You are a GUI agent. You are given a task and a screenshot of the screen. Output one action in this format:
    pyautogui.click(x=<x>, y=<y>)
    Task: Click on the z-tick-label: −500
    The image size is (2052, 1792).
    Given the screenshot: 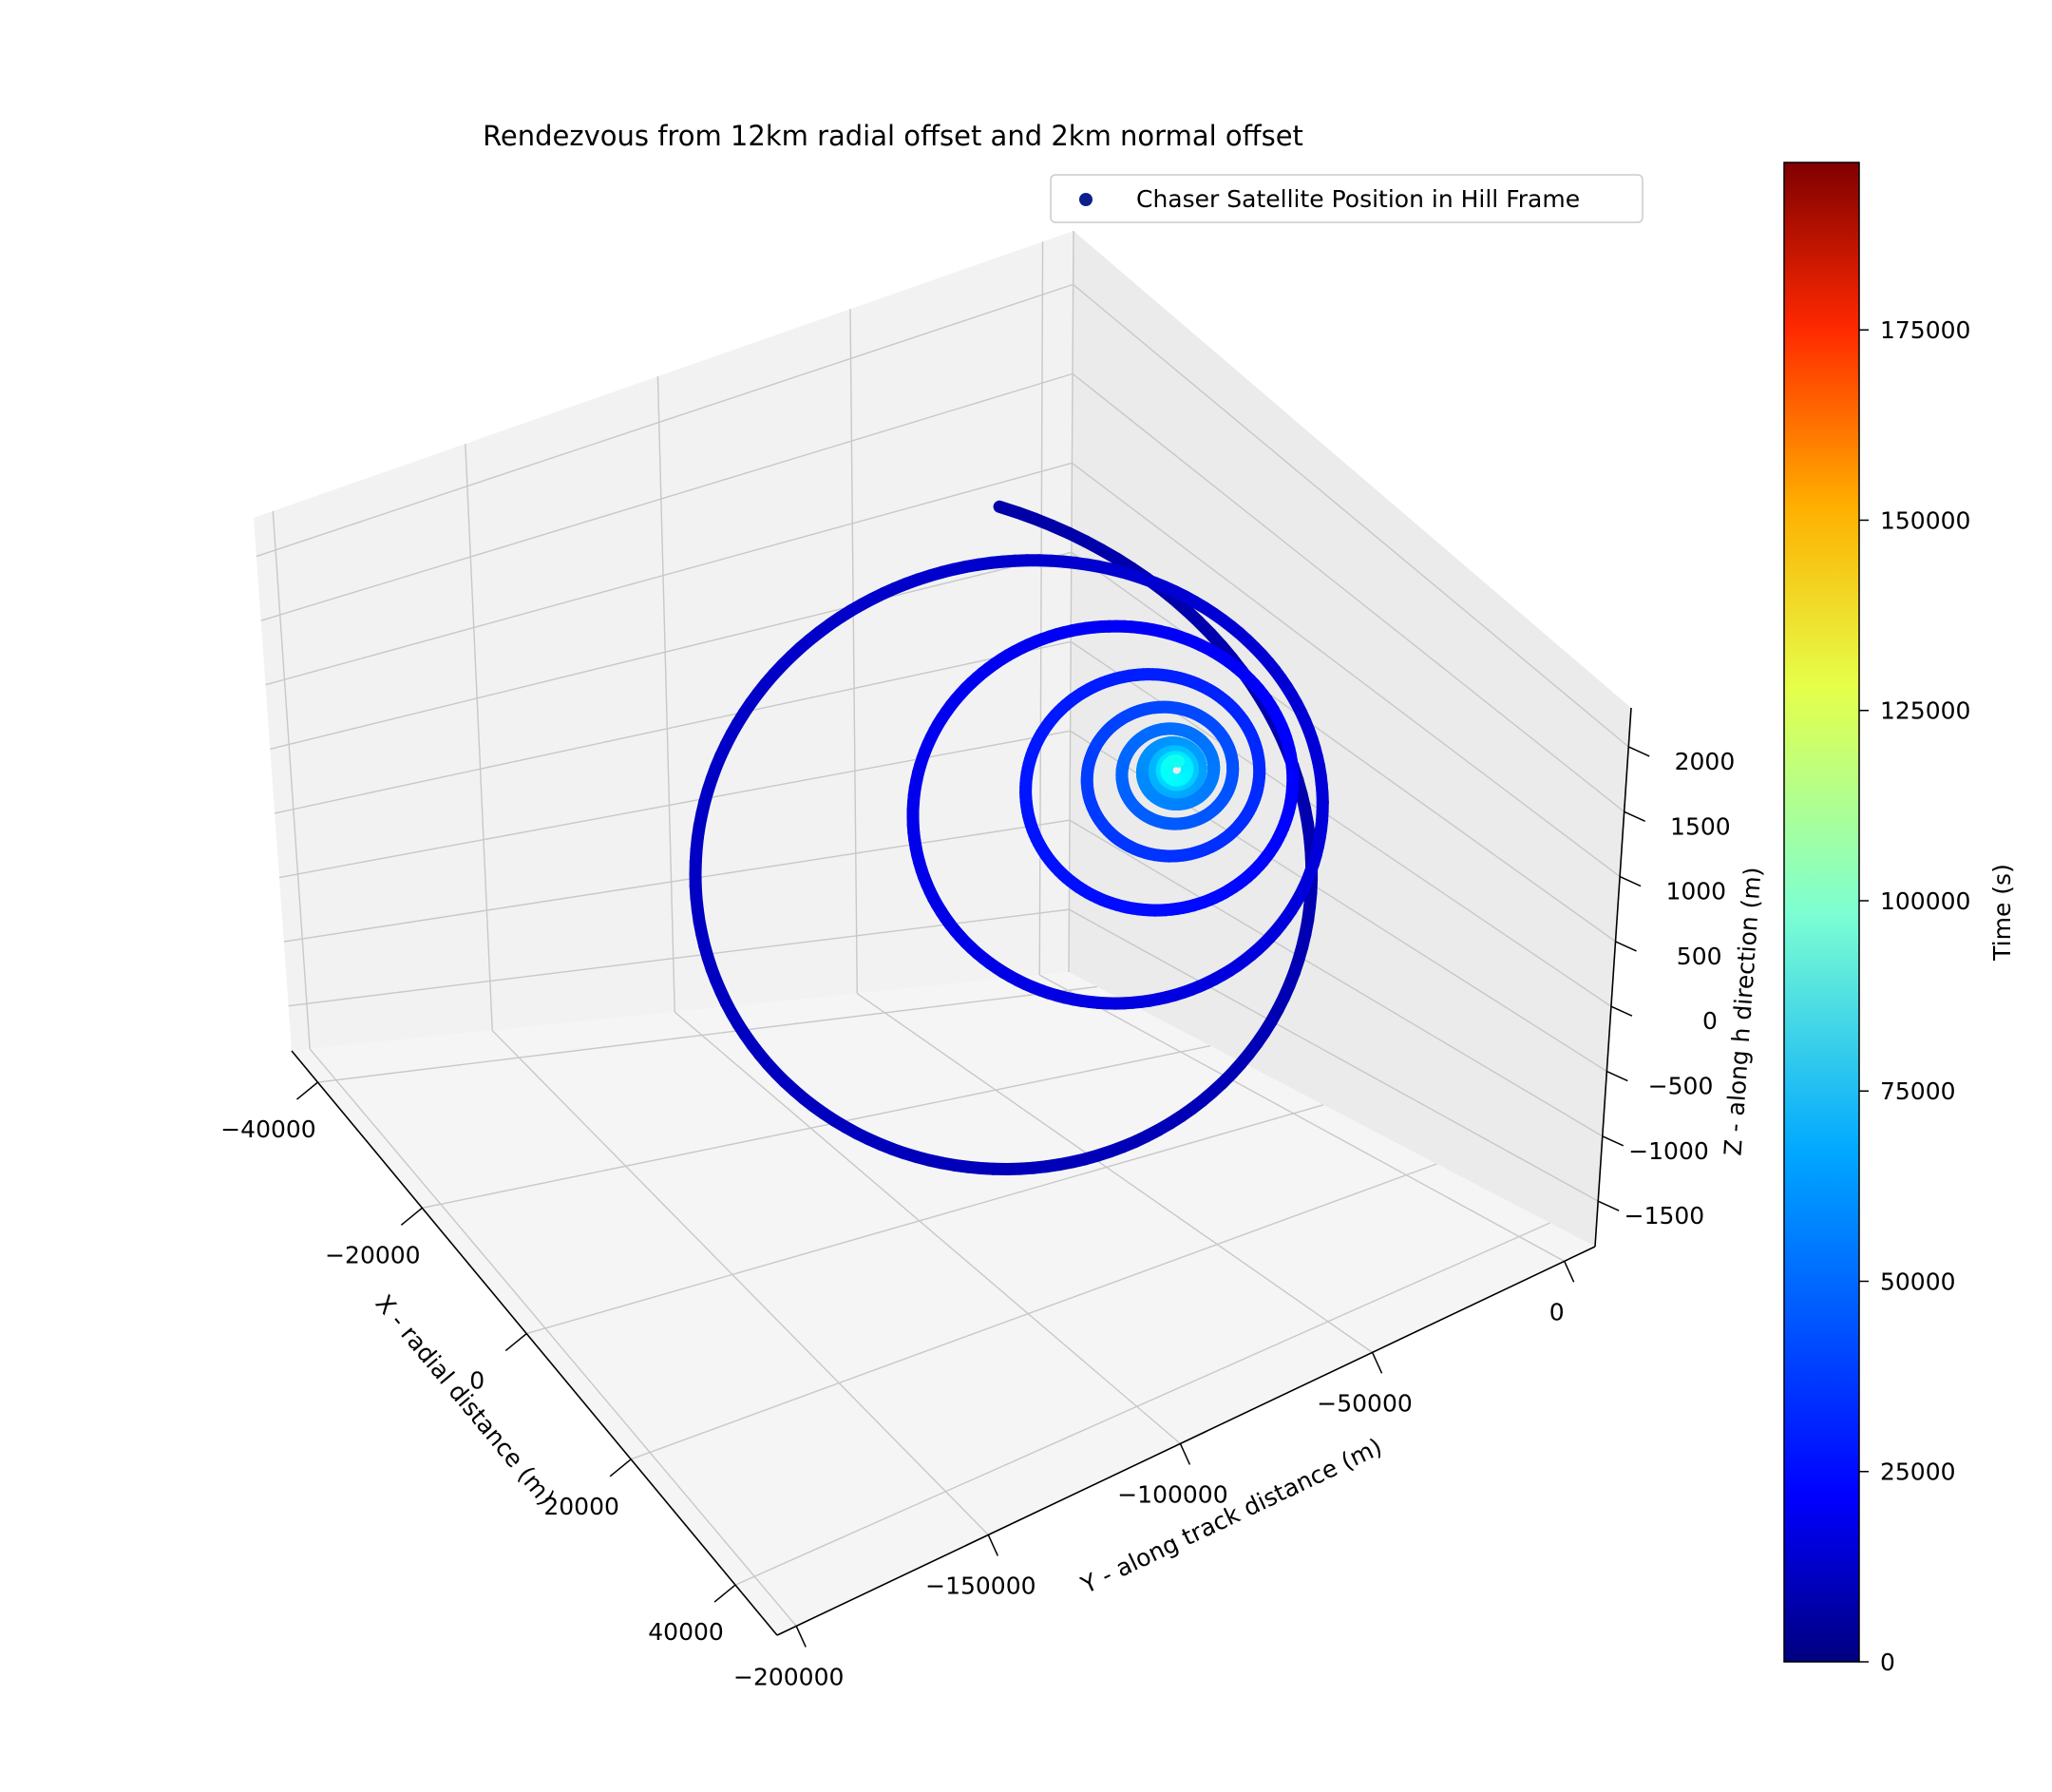 What is the action you would take?
    pyautogui.click(x=1681, y=1087)
    